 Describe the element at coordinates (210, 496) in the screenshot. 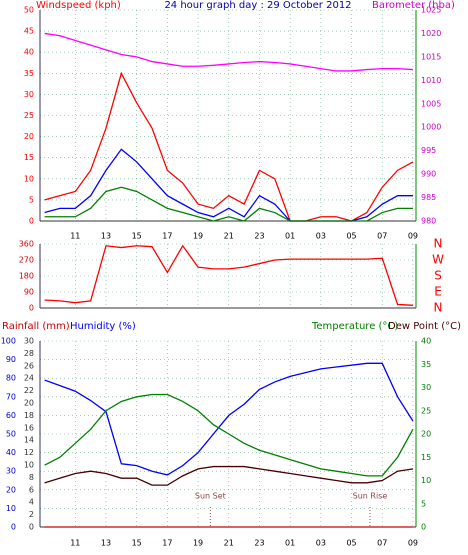

I see `annotation: Sun Set` at that location.